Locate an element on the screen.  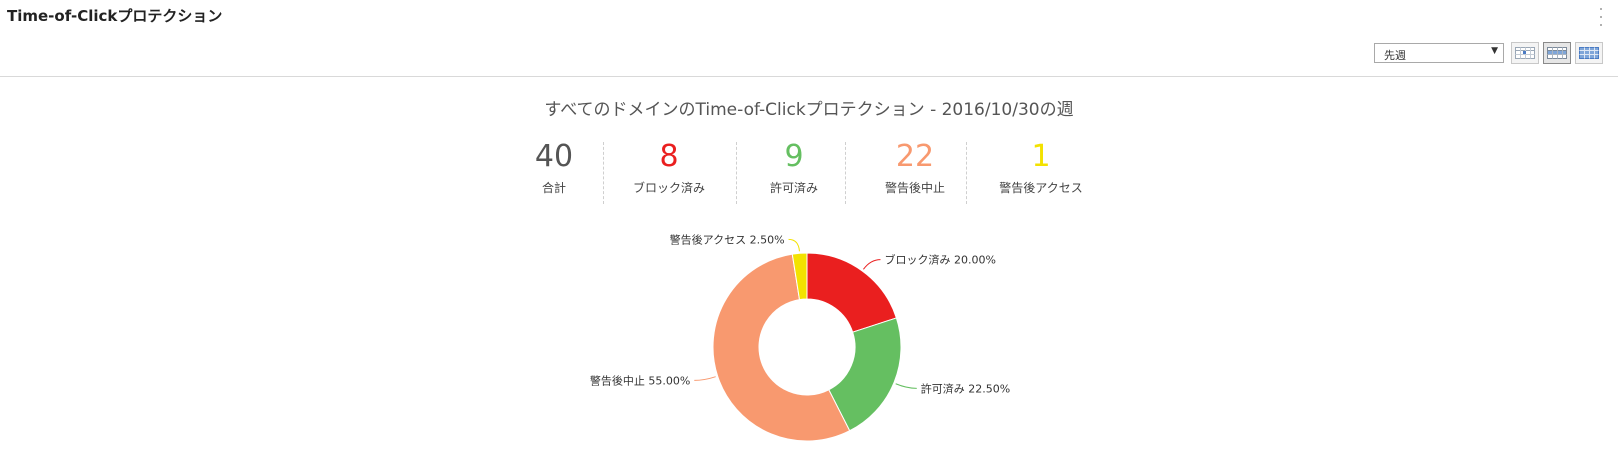
calendar-month-icon is located at coordinates (1589, 53).